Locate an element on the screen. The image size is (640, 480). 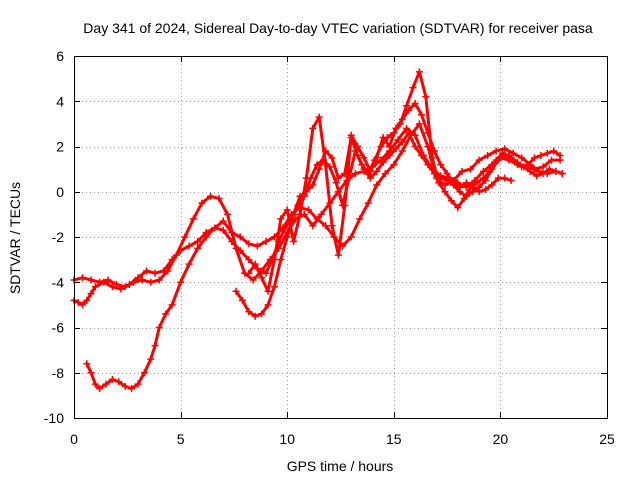
y-tick-label: 2 is located at coordinates (60, 147).